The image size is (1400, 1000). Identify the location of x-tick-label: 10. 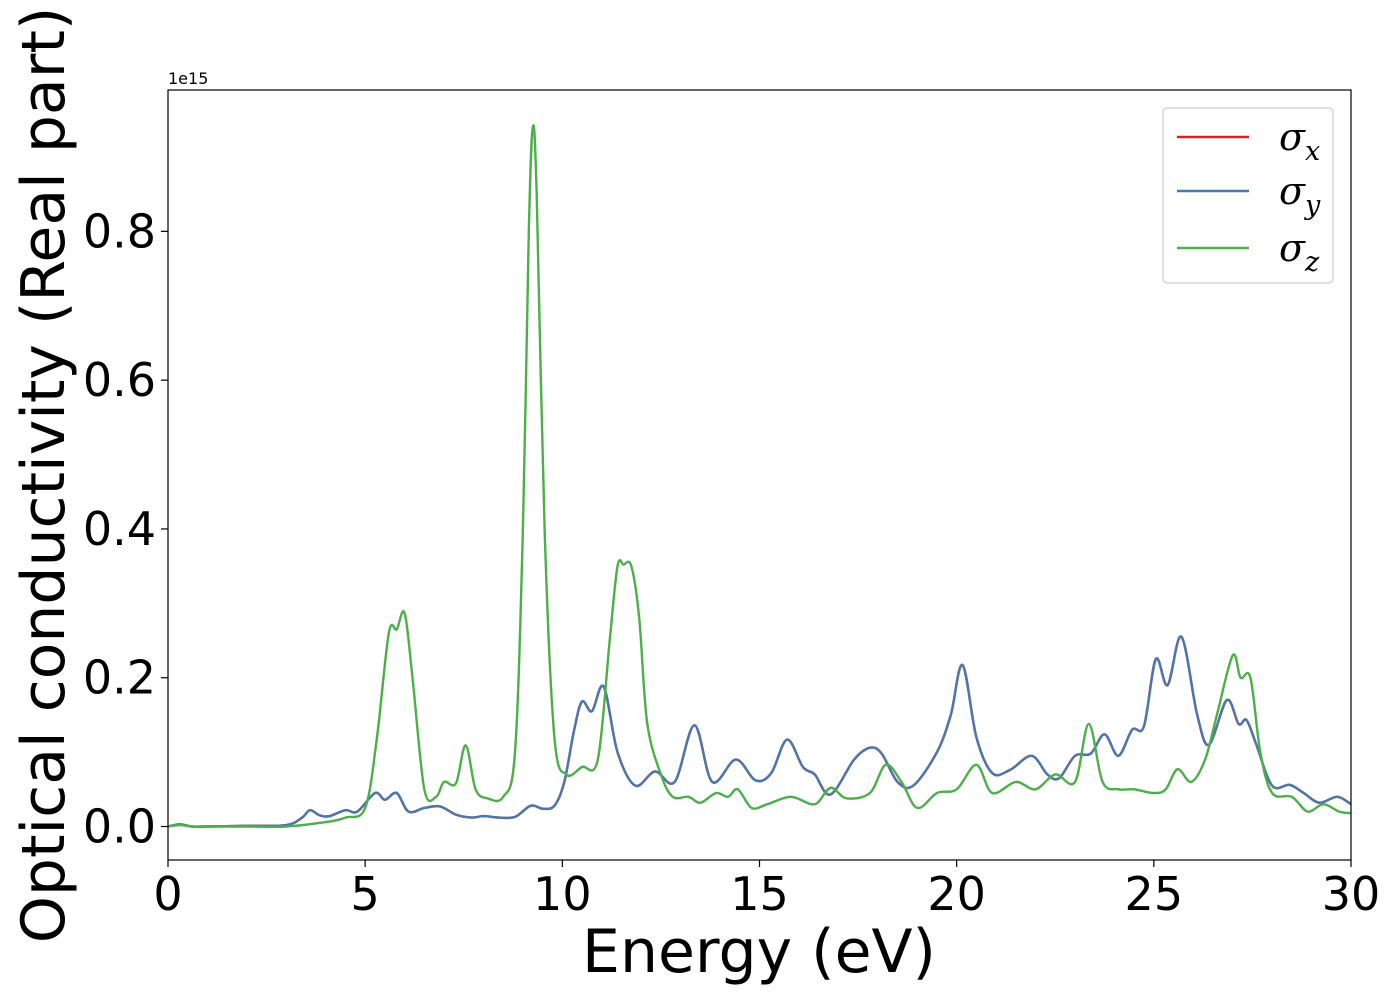
(562, 894).